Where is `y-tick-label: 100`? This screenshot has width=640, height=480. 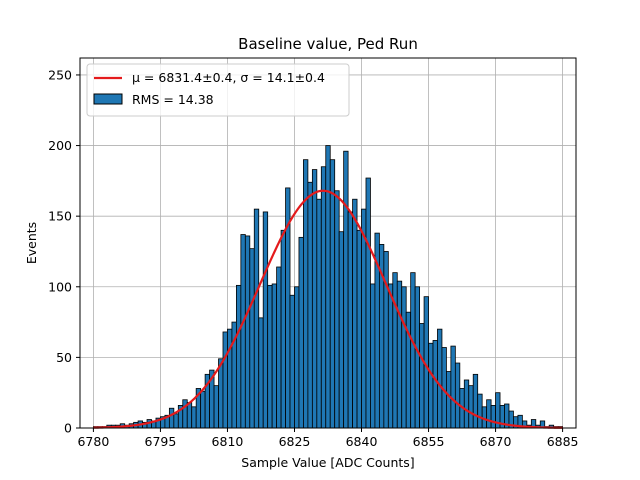
y-tick-label: 100 is located at coordinates (60, 286).